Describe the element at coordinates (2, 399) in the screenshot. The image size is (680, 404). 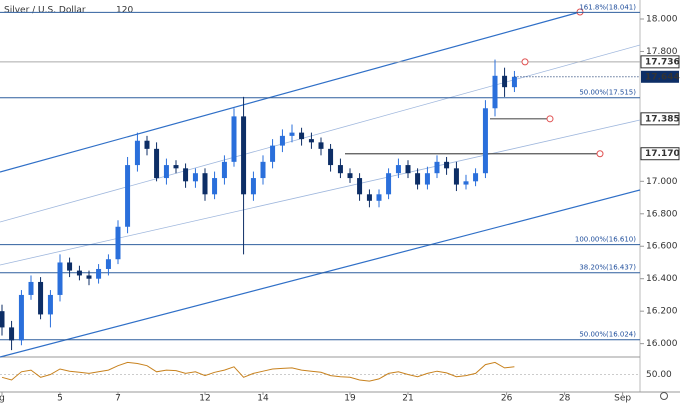
I see `x-tick-label: g` at that location.